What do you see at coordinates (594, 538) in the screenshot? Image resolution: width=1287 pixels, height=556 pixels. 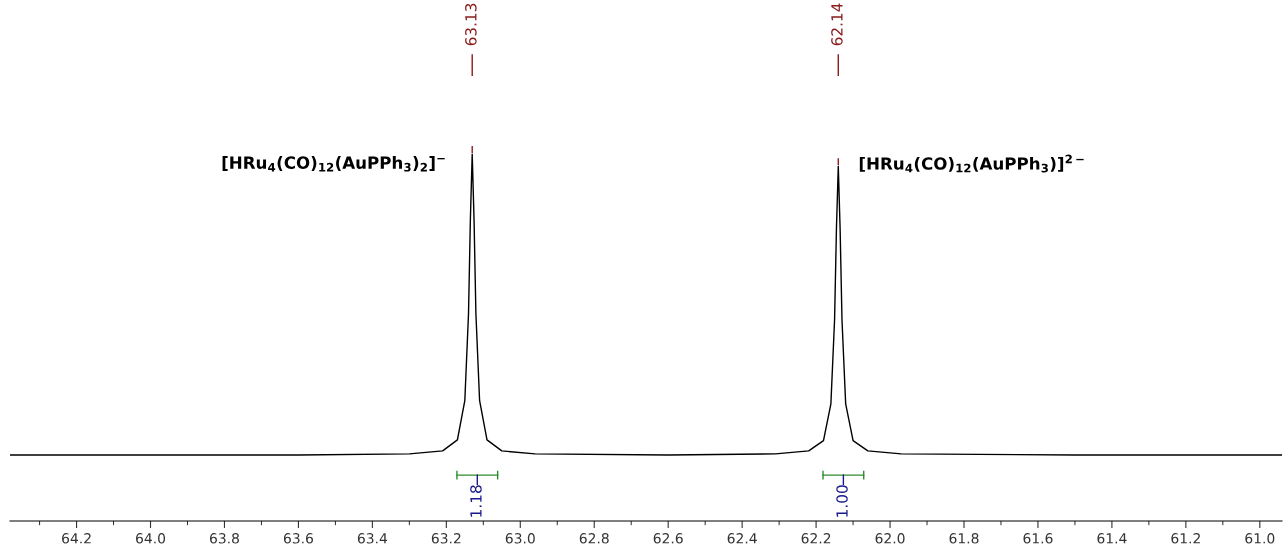 I see `x-tick-label: 62.8` at bounding box center [594, 538].